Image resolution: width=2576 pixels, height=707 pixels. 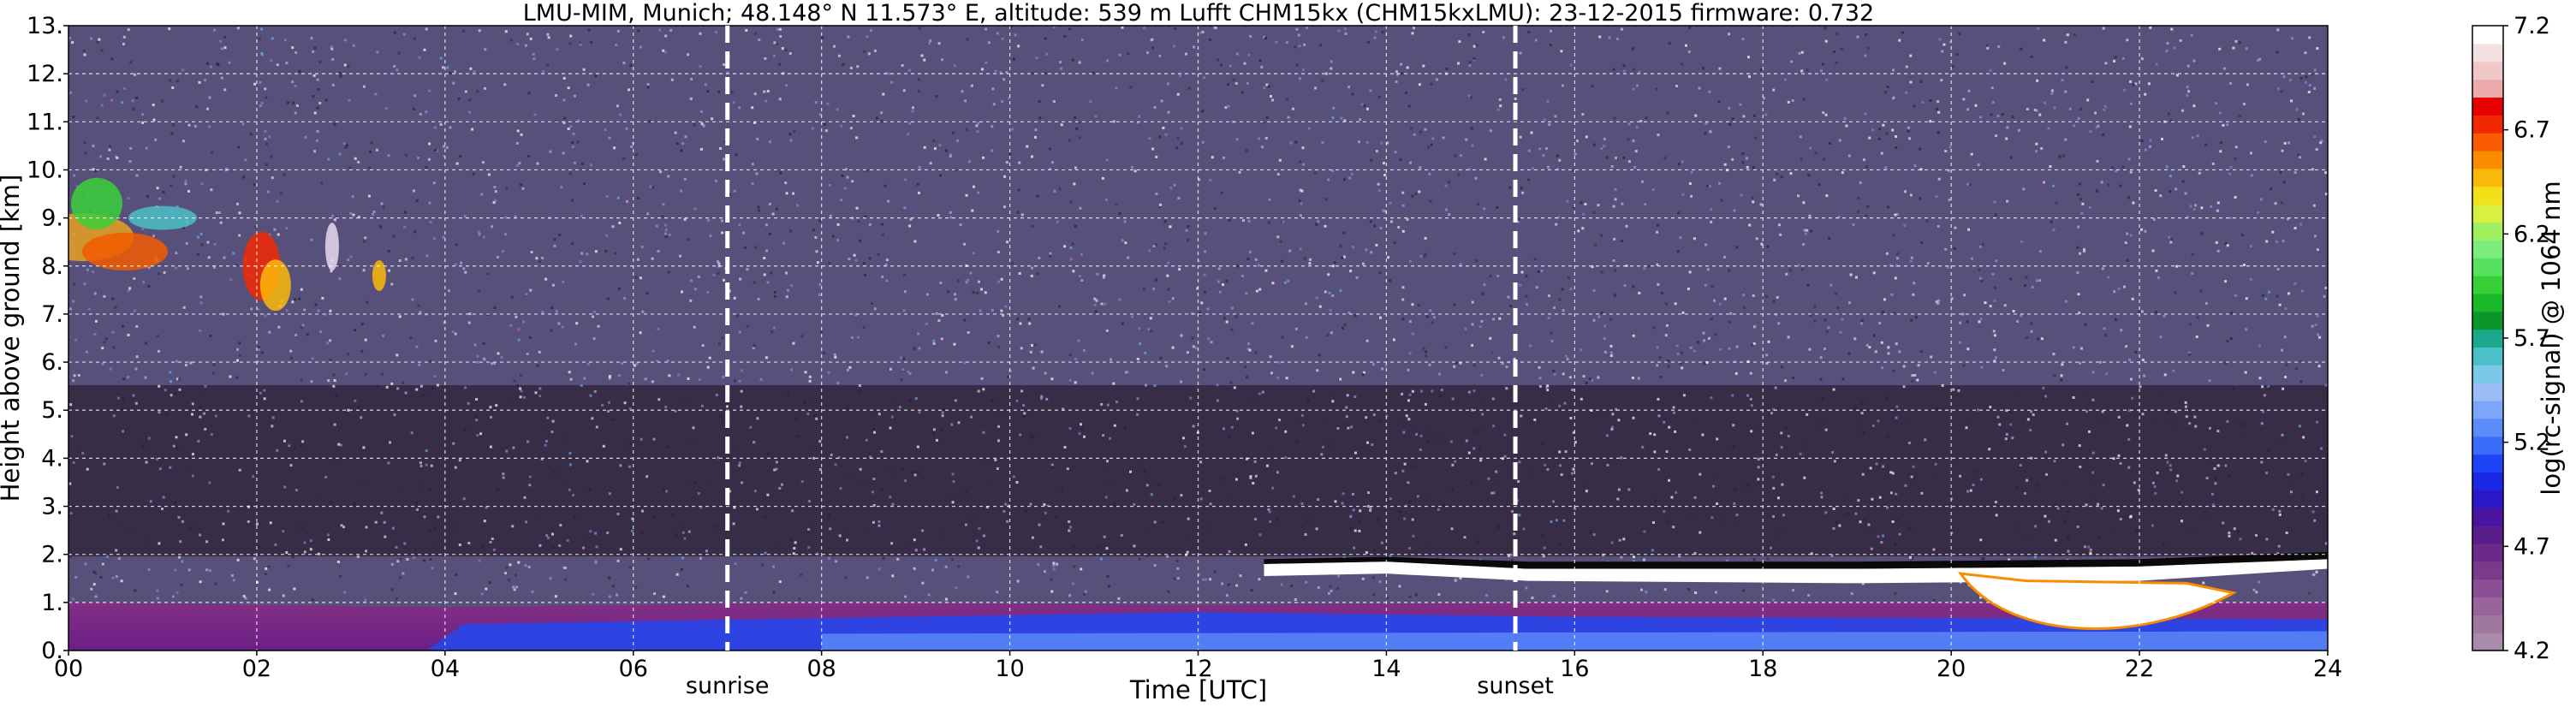 What do you see at coordinates (52, 362) in the screenshot?
I see `y-tick-label: 6.` at bounding box center [52, 362].